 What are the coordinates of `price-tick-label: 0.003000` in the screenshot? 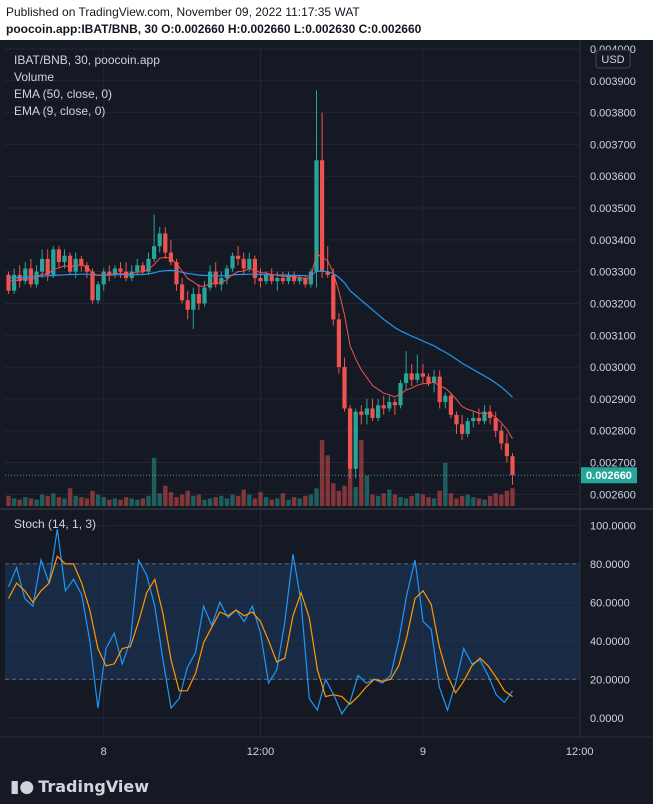 It's located at (613, 368).